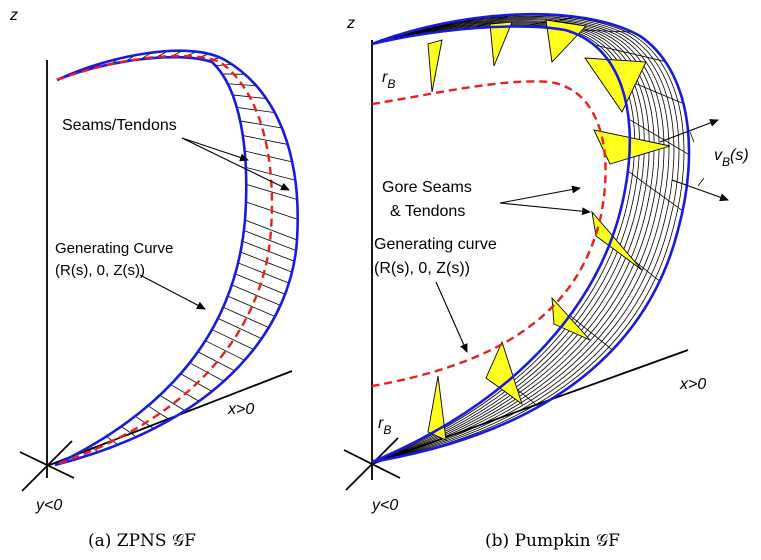 This screenshot has width=761, height=560. Describe the element at coordinates (692, 384) in the screenshot. I see `x-label-b: x>0` at that location.